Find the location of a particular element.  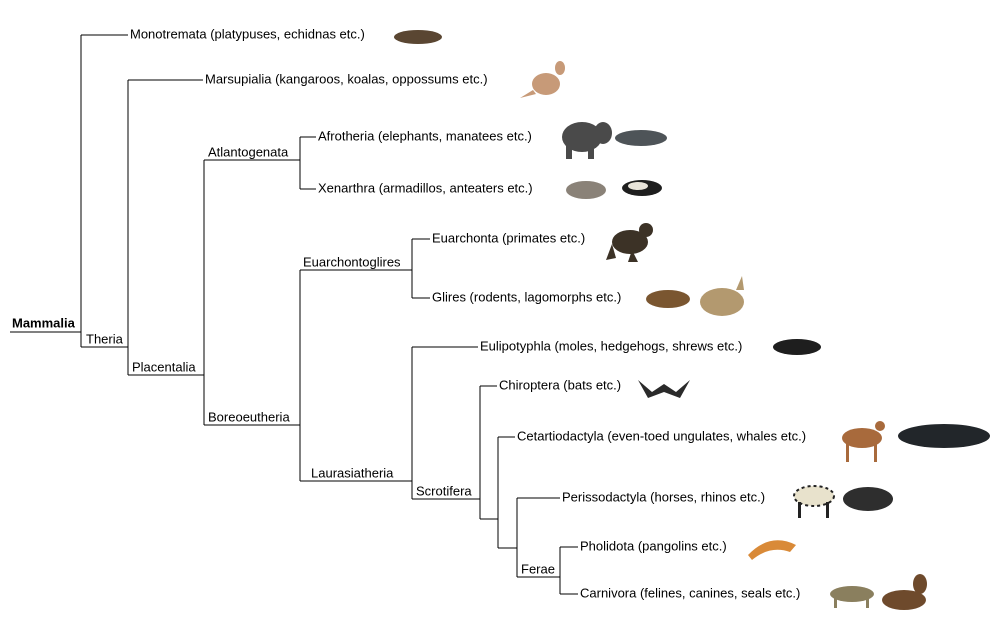

mole-icon is located at coordinates (797, 347).